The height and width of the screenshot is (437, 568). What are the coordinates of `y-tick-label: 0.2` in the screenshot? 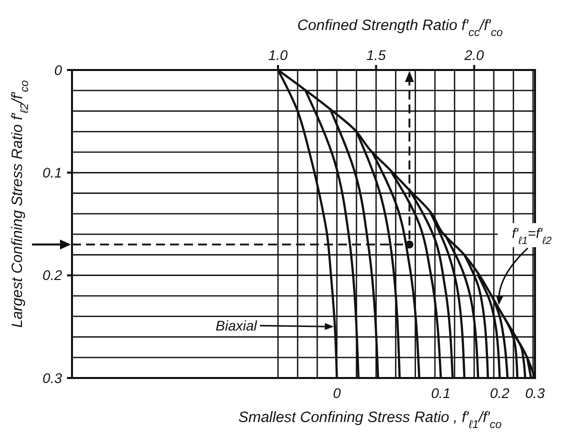 It's located at (52, 275).